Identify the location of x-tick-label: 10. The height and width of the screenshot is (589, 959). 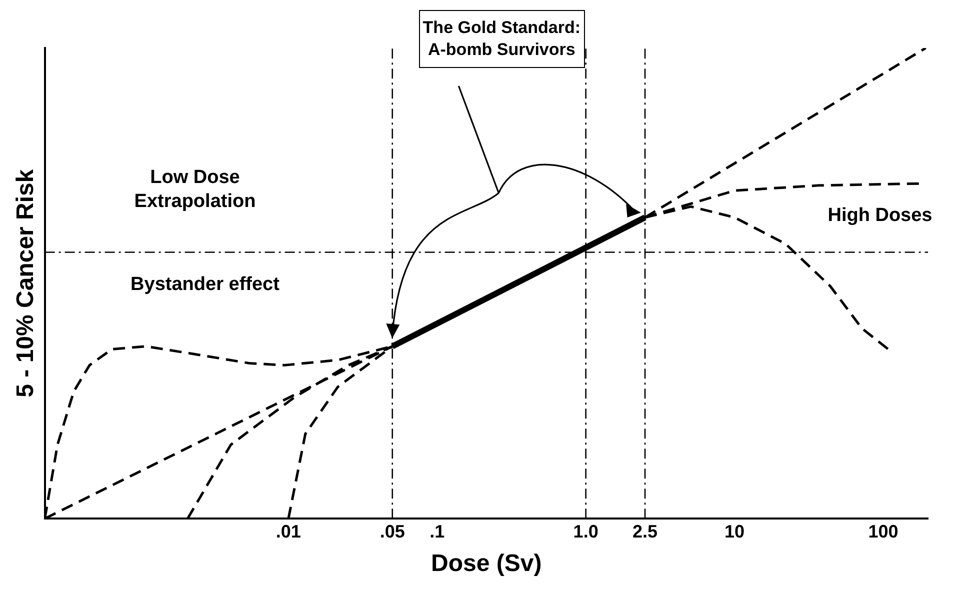
(734, 531).